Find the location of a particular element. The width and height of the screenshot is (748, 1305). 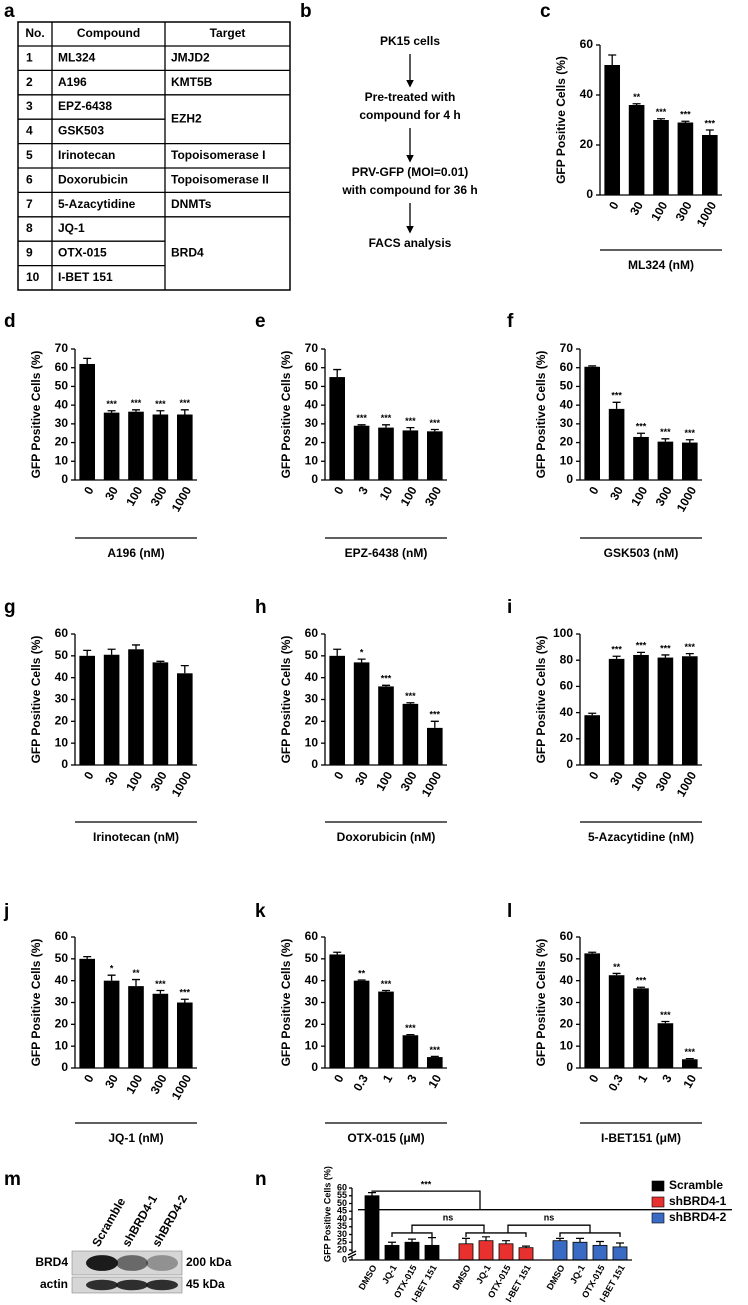

x-axis-title: OTX-015 (μM) is located at coordinates (385, 1138).